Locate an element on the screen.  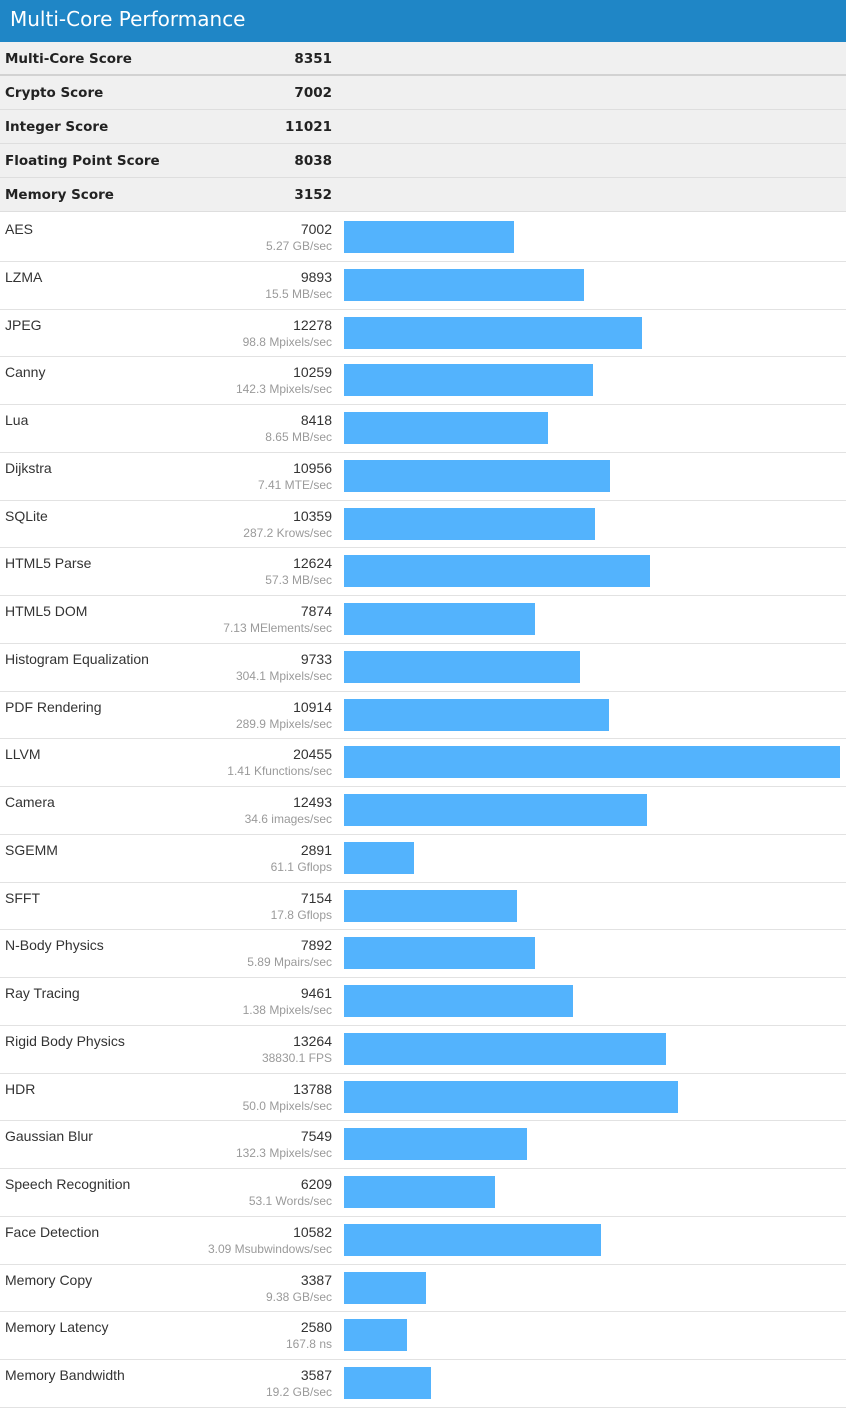
summary-row: Integer Score 11021 is located at coordinates (423, 127).